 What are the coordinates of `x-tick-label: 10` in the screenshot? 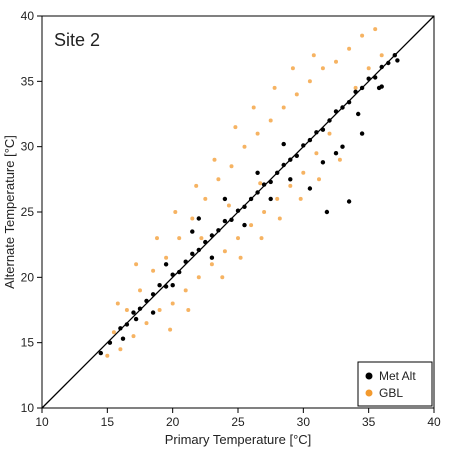 It's located at (42, 422).